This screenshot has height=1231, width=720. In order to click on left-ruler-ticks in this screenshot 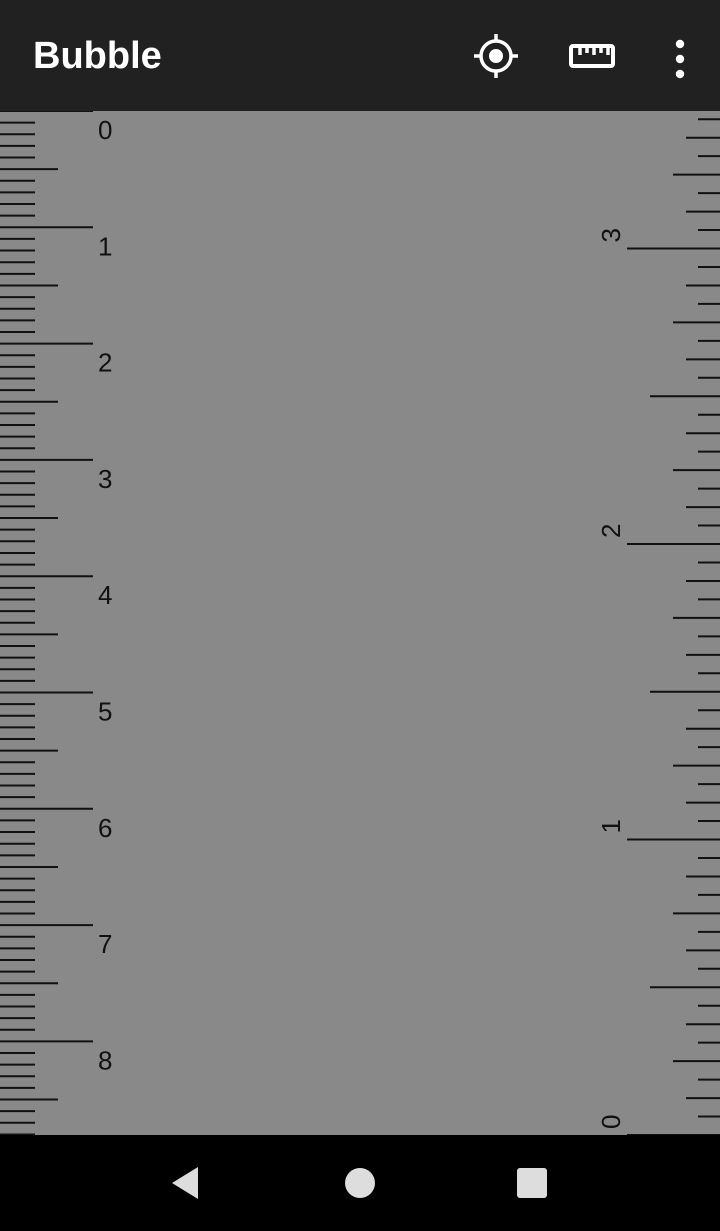, I will do `click(46, 623)`.